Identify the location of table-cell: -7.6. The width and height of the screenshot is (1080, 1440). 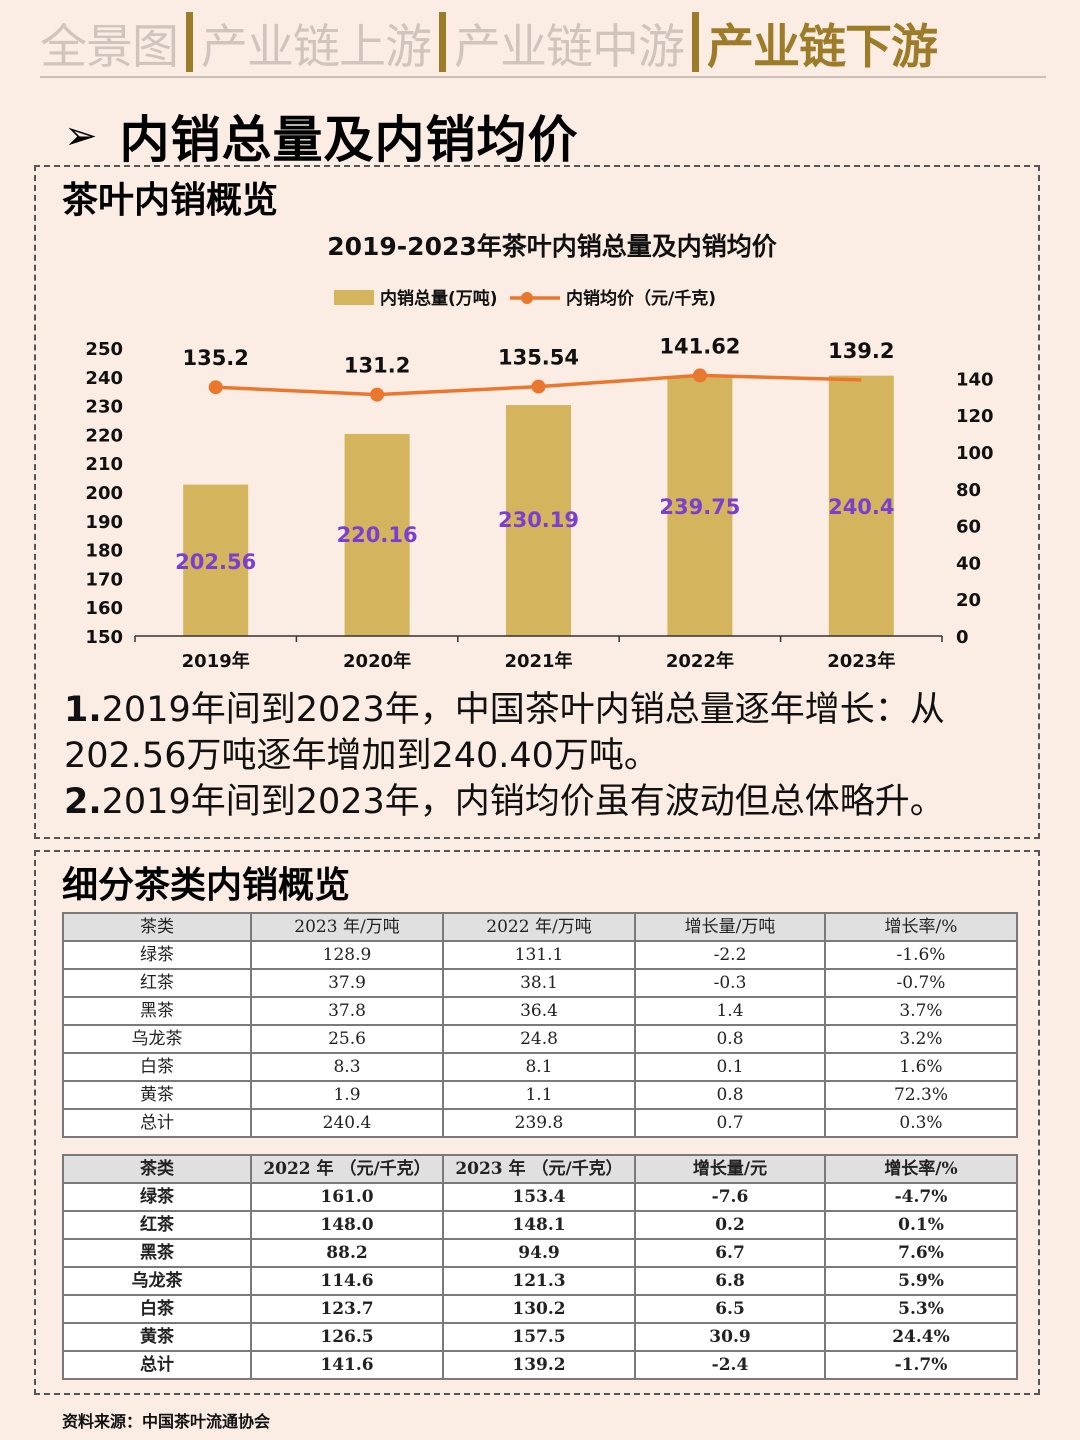
(730, 1197).